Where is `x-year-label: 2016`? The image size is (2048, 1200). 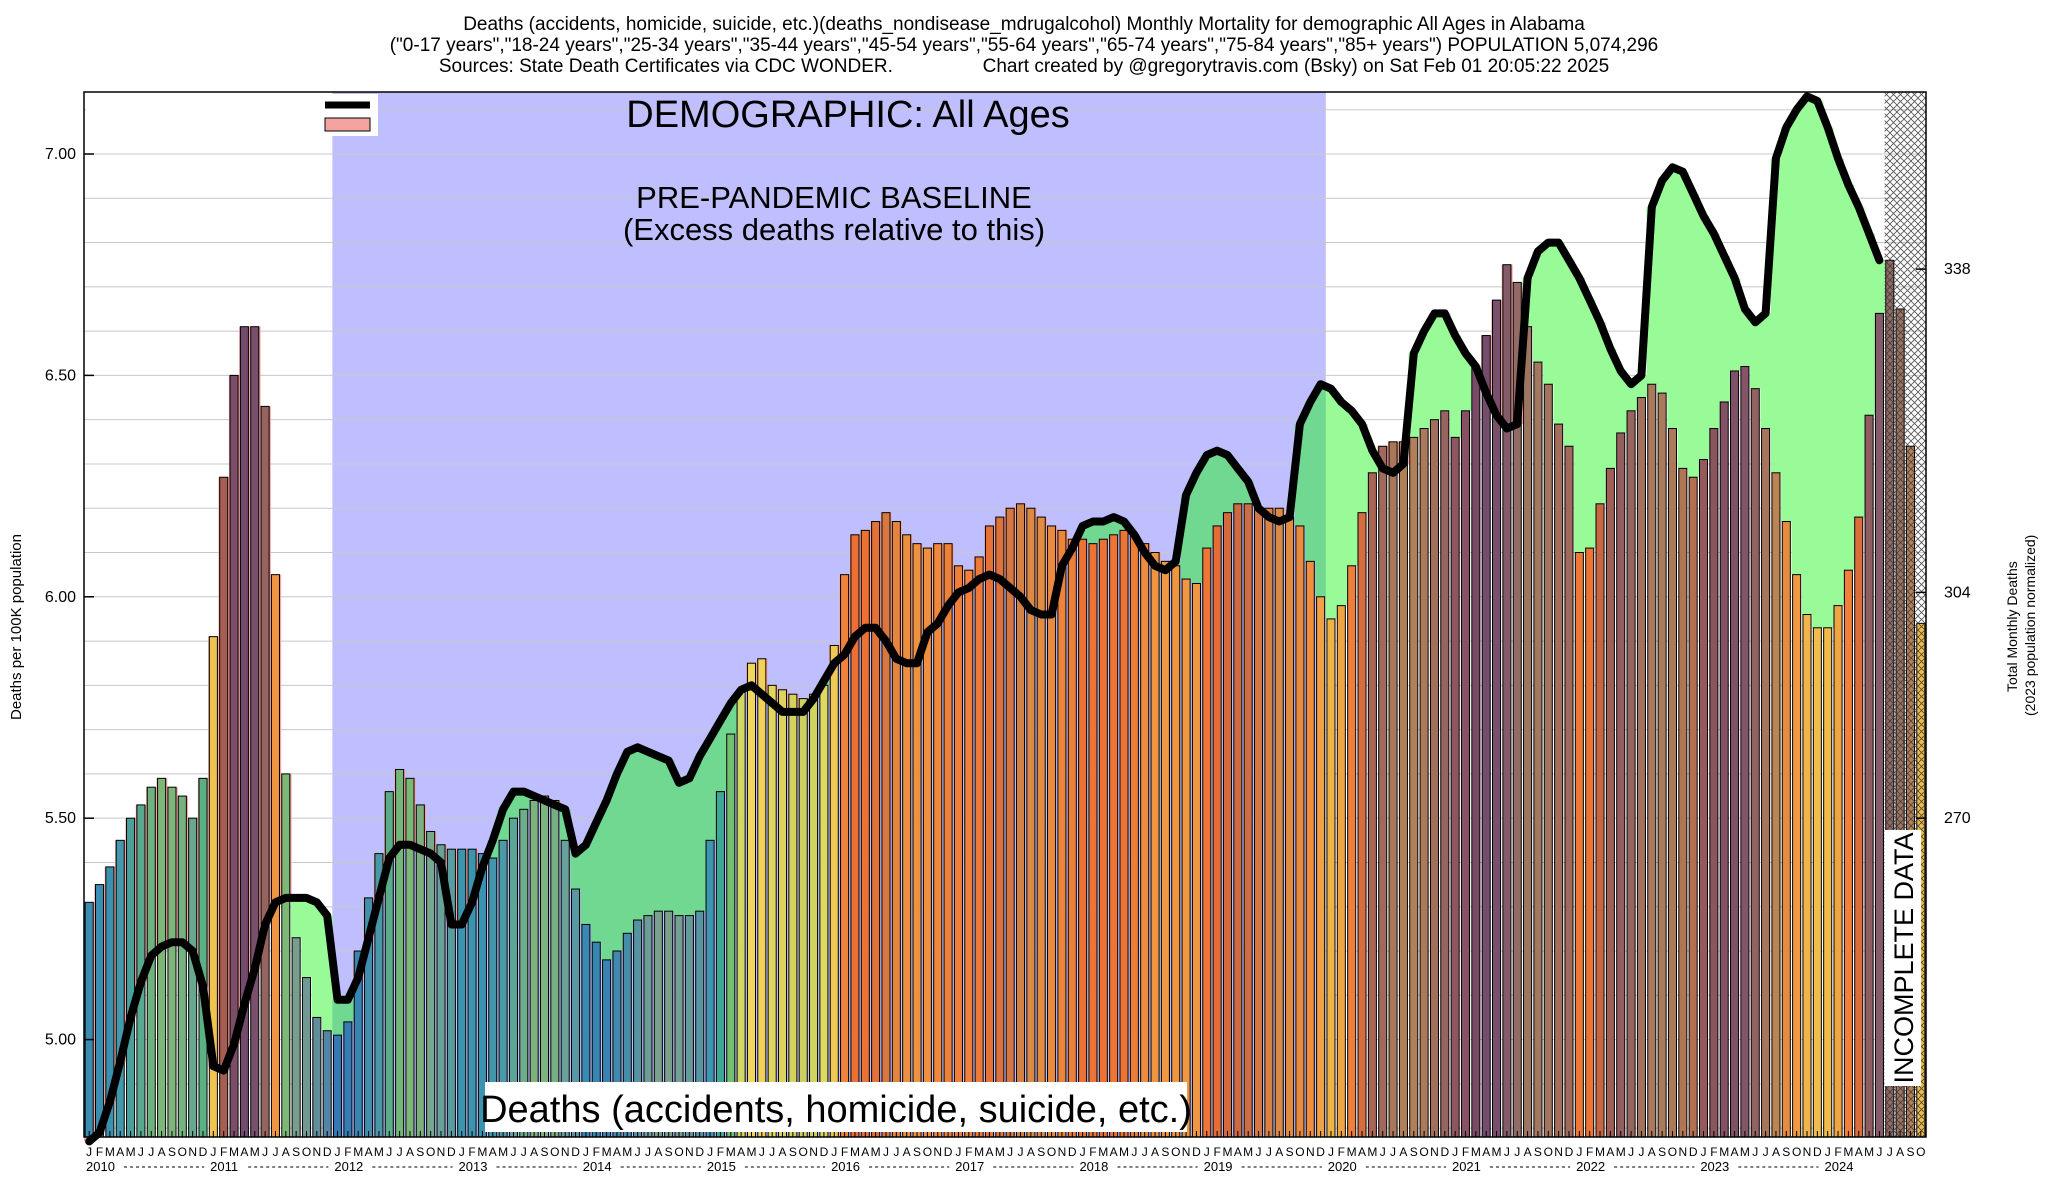 x-year-label: 2016 is located at coordinates (845, 1166).